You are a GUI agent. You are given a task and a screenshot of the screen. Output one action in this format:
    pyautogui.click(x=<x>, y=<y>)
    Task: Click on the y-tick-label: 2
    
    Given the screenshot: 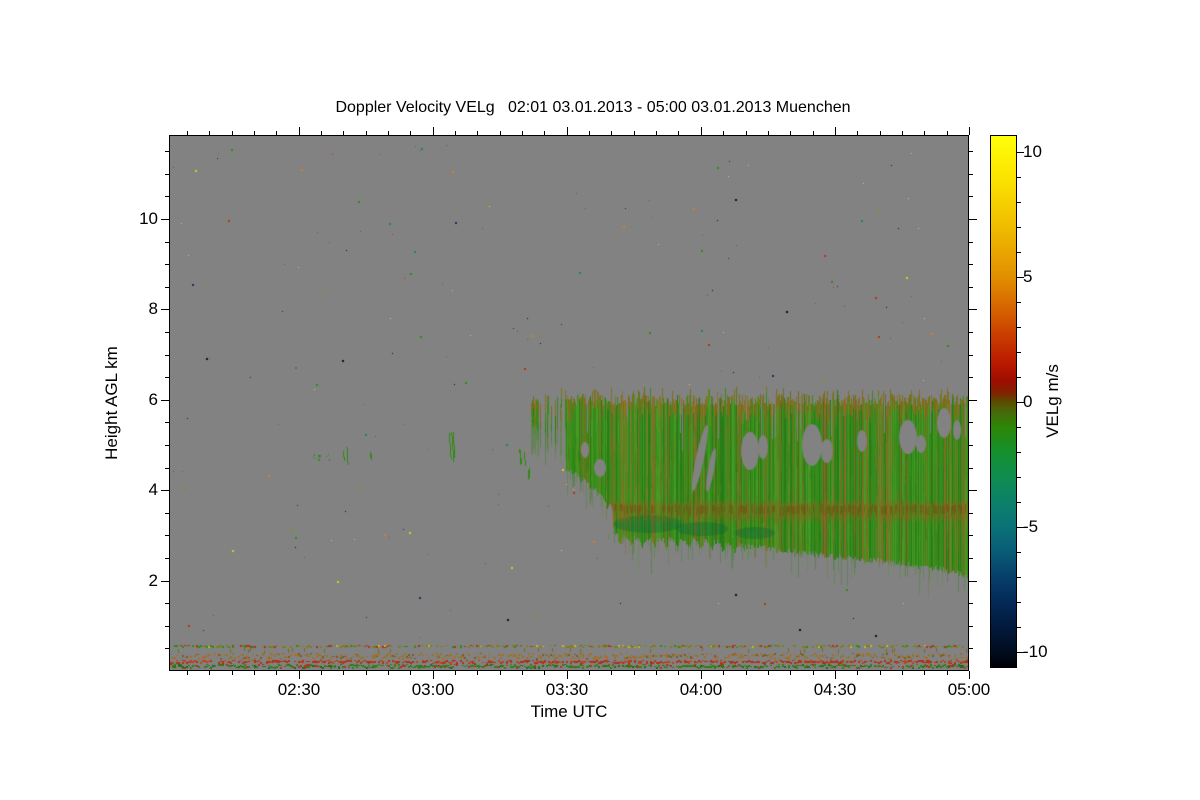 What is the action you would take?
    pyautogui.click(x=153, y=580)
    